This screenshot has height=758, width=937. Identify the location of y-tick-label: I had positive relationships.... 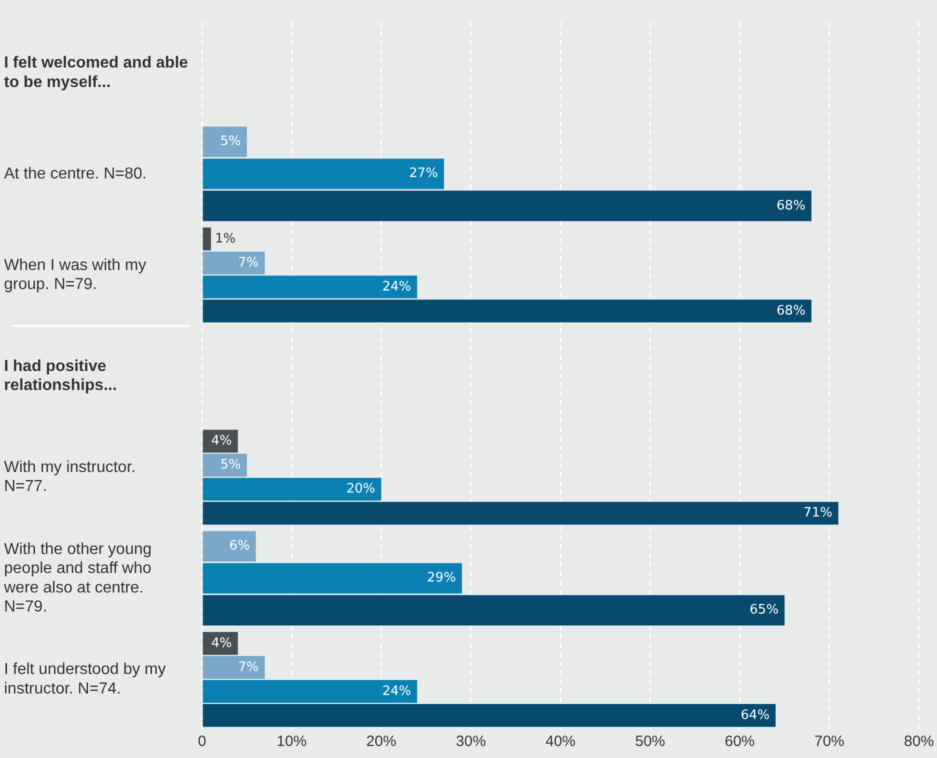
(60, 376).